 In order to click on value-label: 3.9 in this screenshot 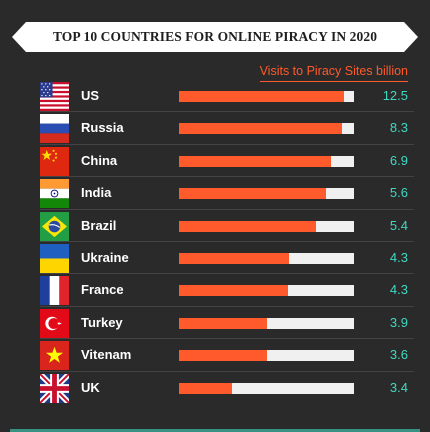, I will do `click(398, 322)`.